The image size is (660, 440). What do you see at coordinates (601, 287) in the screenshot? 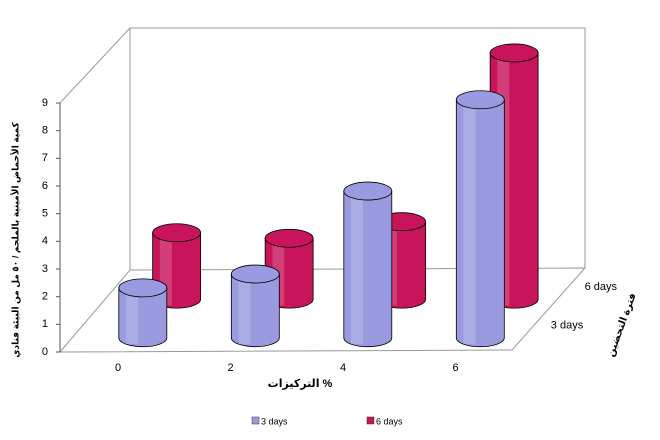
I see `z-tick-label: 6 days` at bounding box center [601, 287].